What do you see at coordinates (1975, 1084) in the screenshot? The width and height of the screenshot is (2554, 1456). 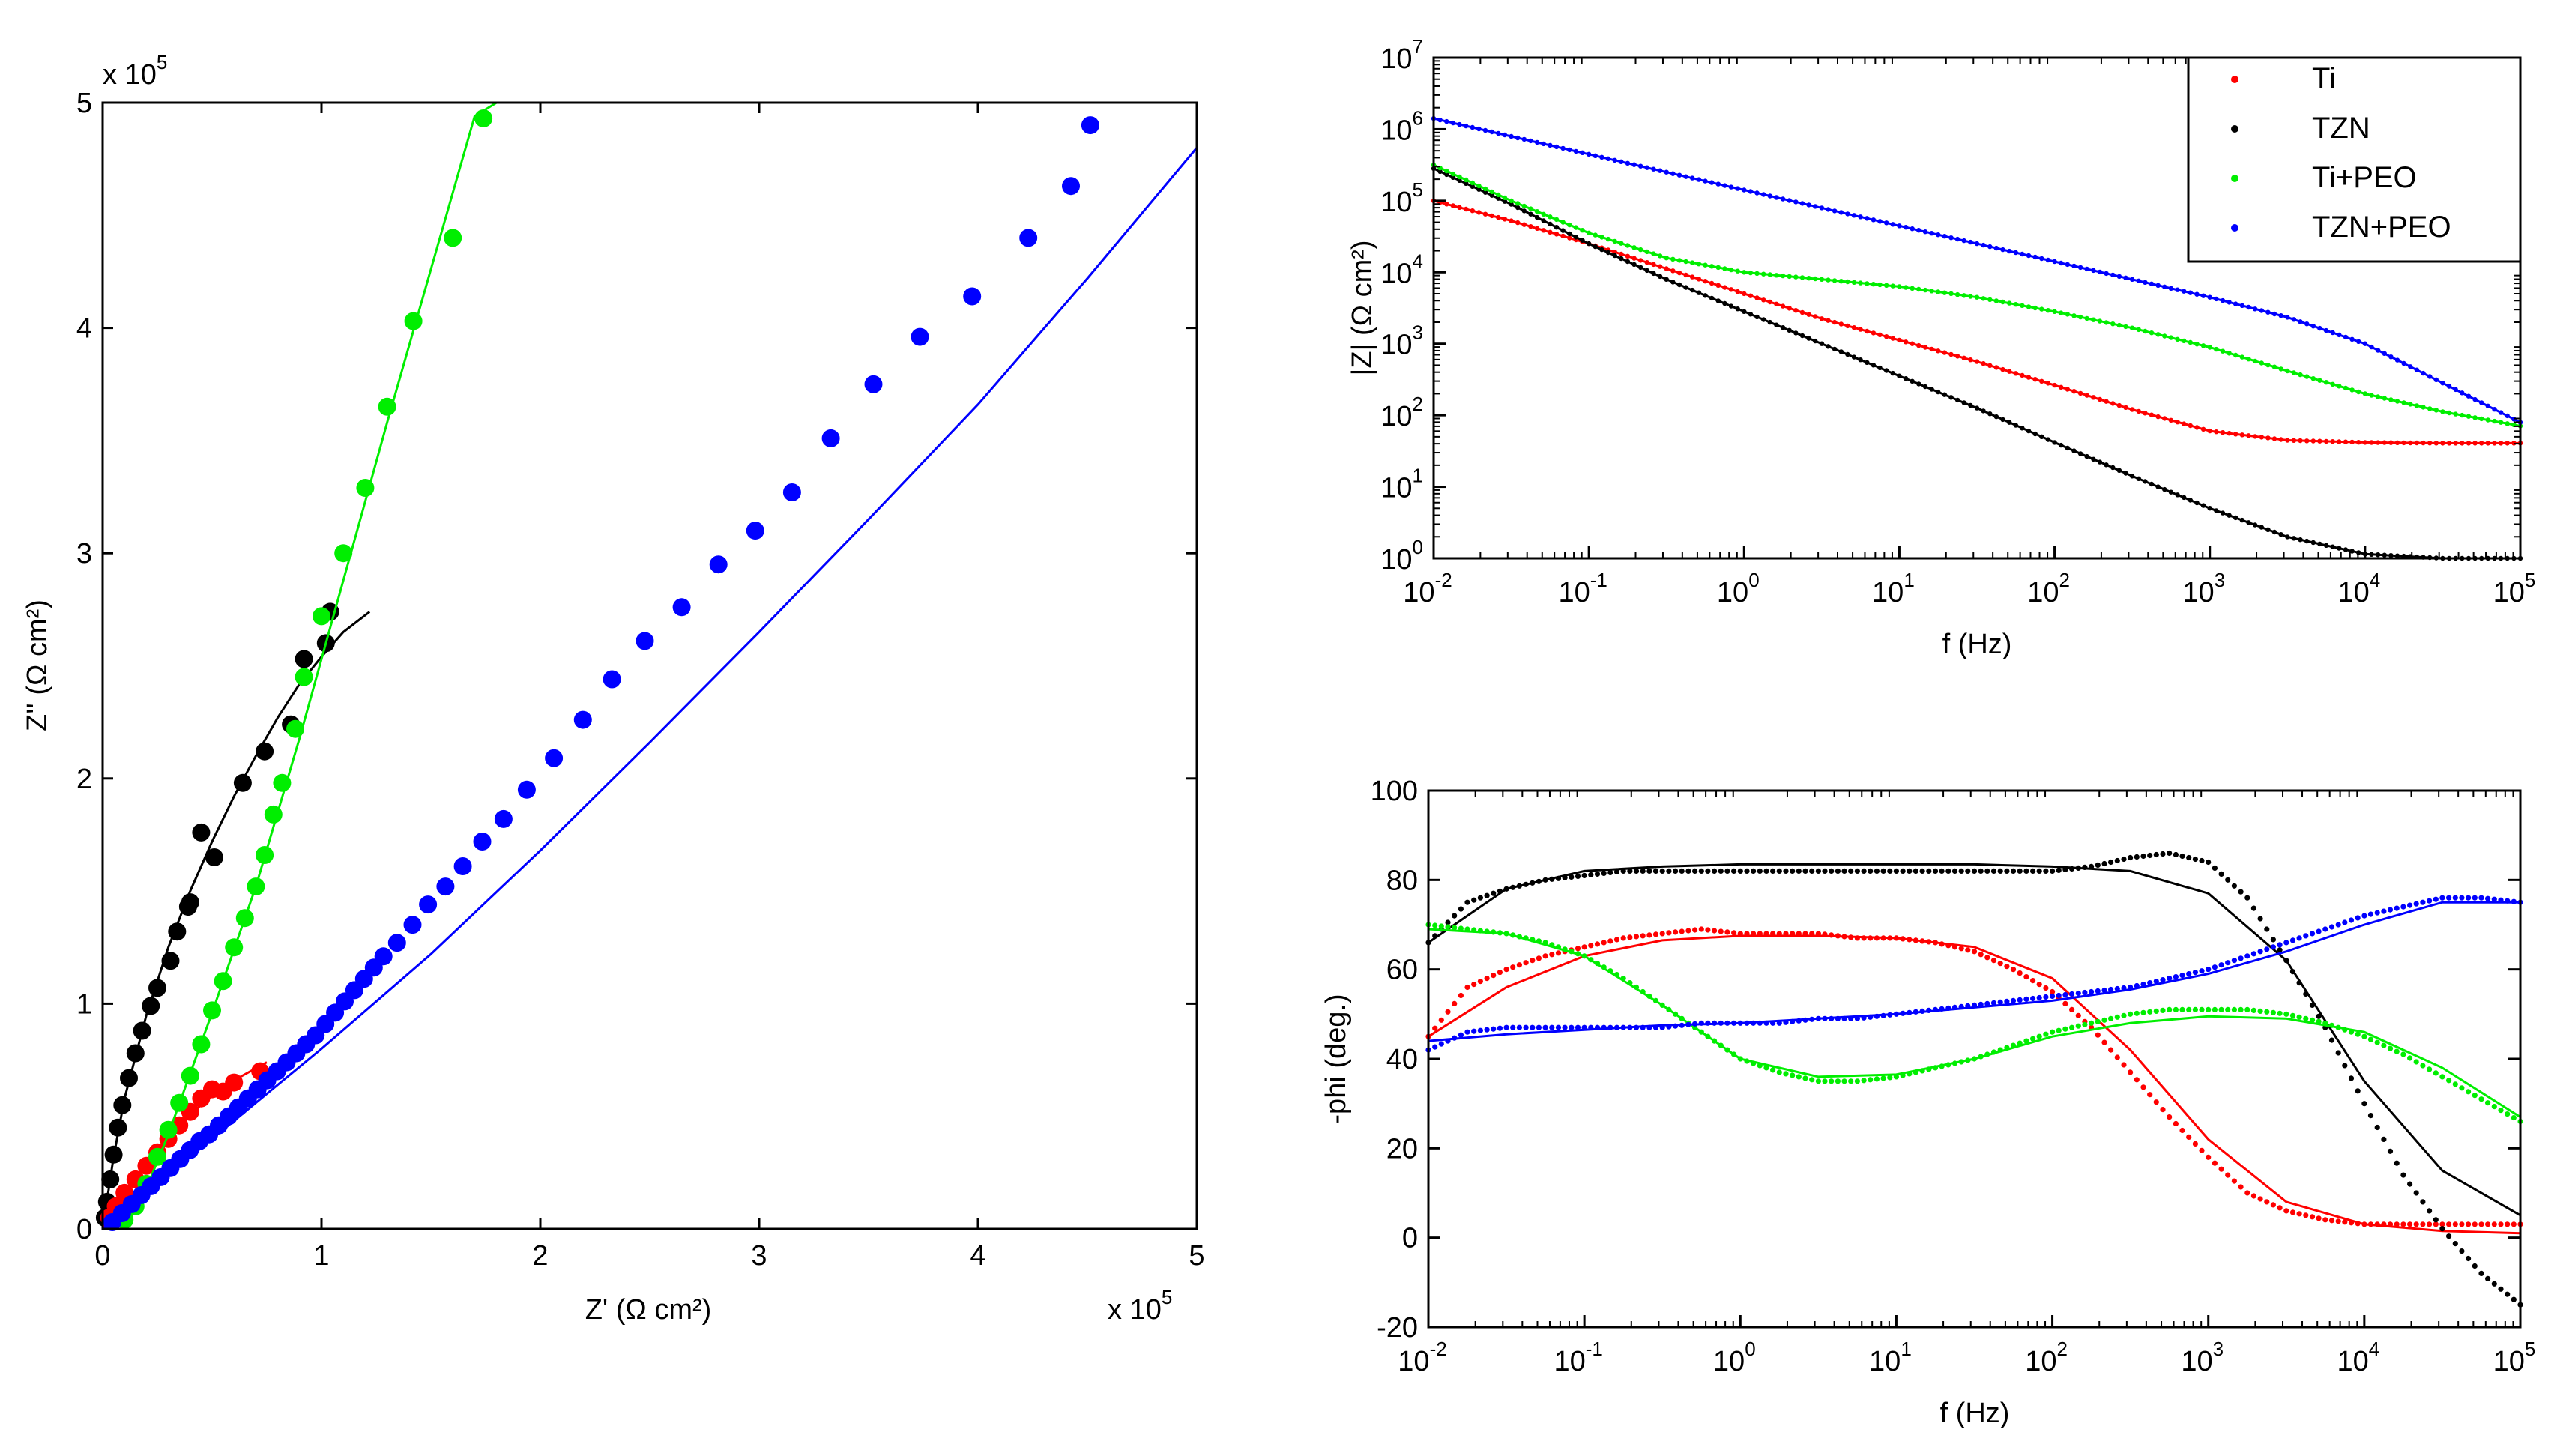 I see `bode-phase-fit-ti` at bounding box center [1975, 1084].